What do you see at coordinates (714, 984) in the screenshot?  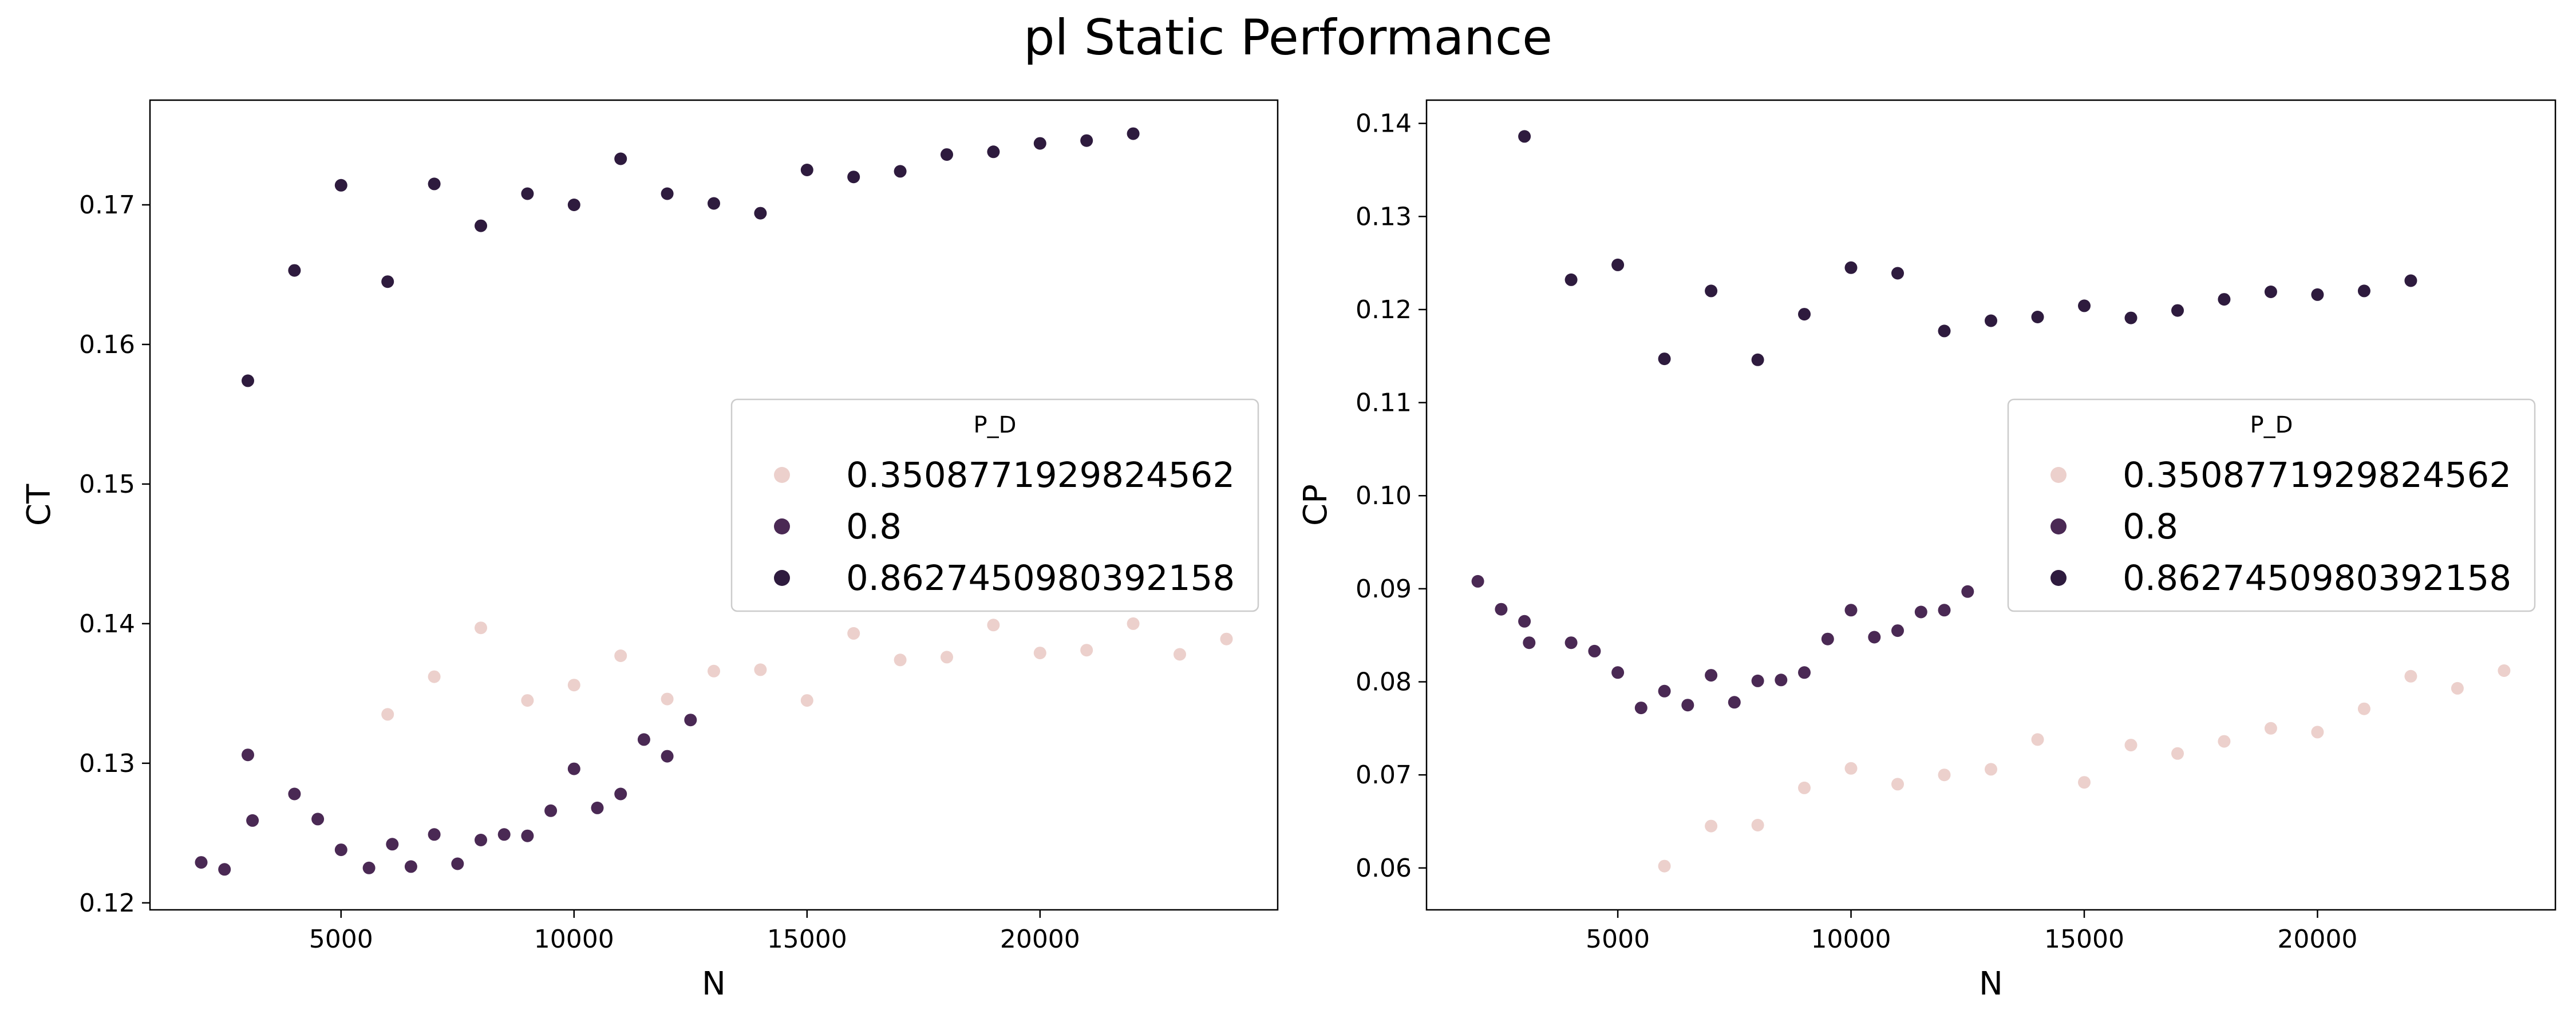 I see `x-axis-label: N` at bounding box center [714, 984].